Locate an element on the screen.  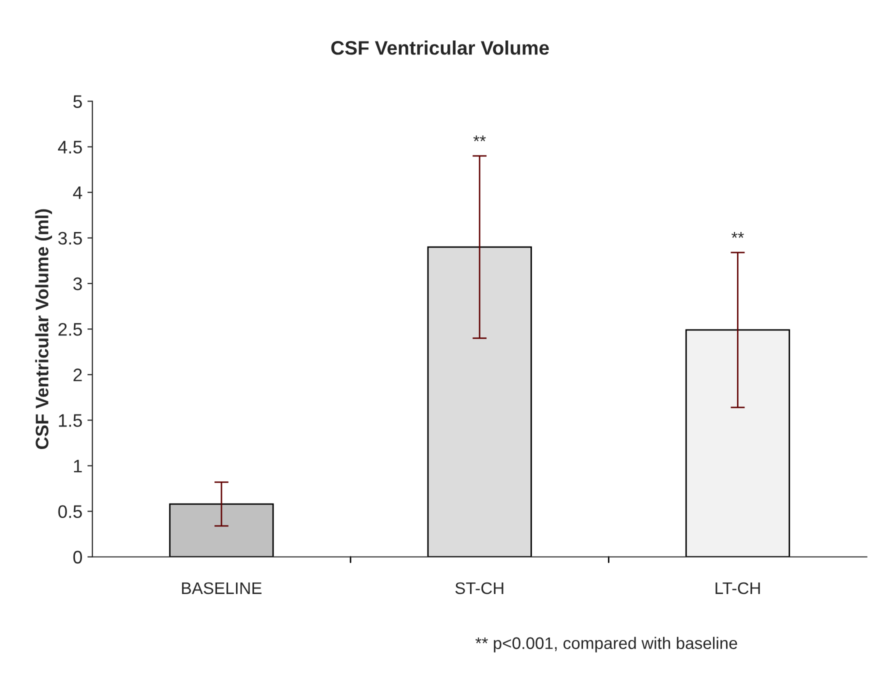
text: ** p<0.001, compared with baseline is located at coordinates (606, 644).